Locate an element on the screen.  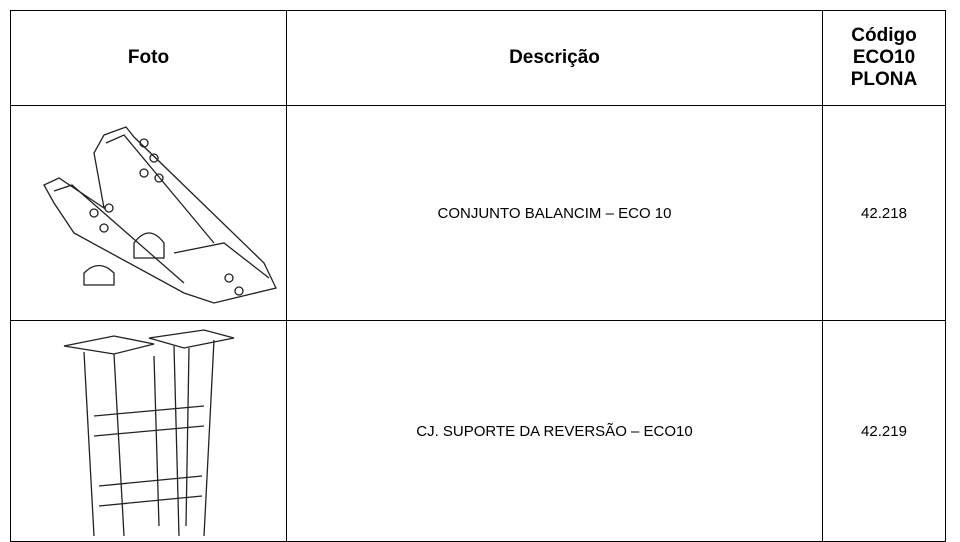
header-line: ECO10 is located at coordinates (884, 57).